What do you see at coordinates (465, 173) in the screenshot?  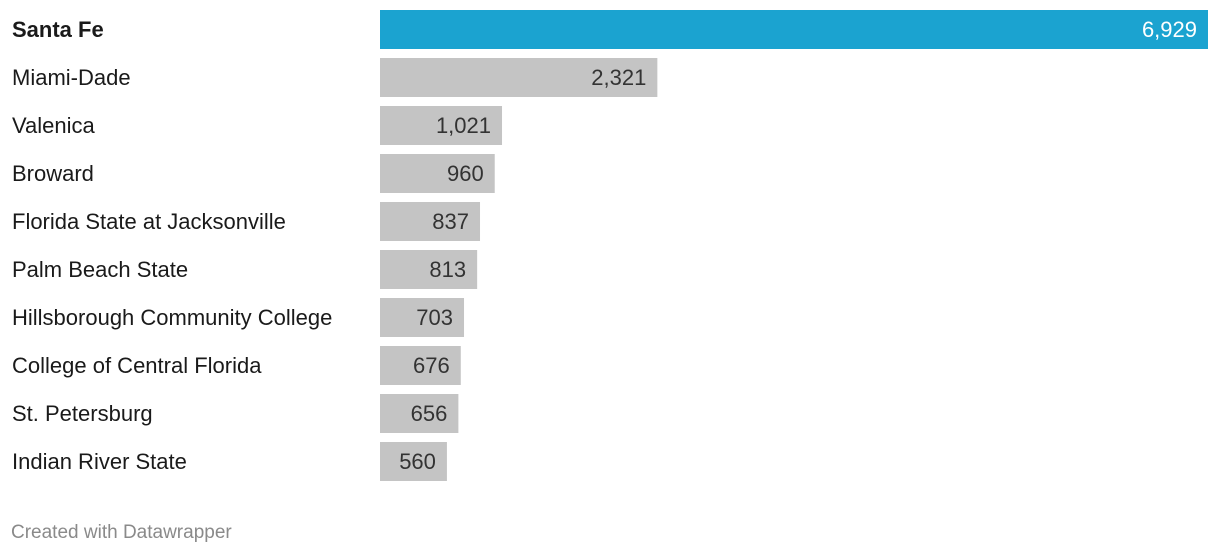 I see `value-label: 960` at bounding box center [465, 173].